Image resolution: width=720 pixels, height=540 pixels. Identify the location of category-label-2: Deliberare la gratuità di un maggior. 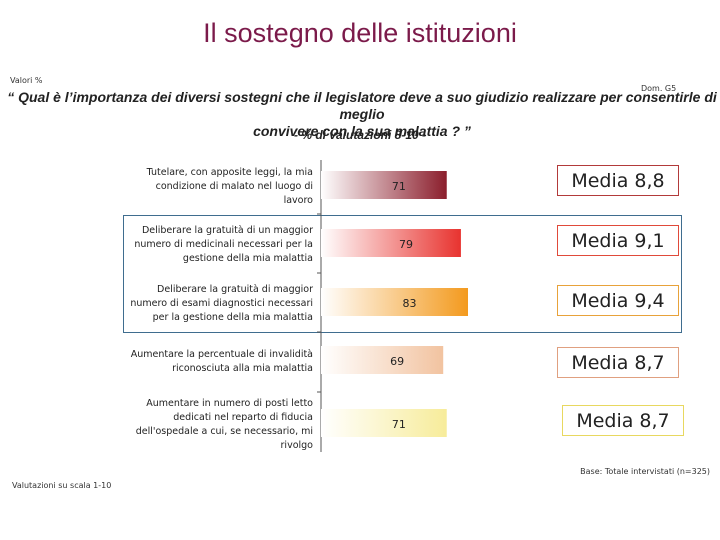
(227, 230).